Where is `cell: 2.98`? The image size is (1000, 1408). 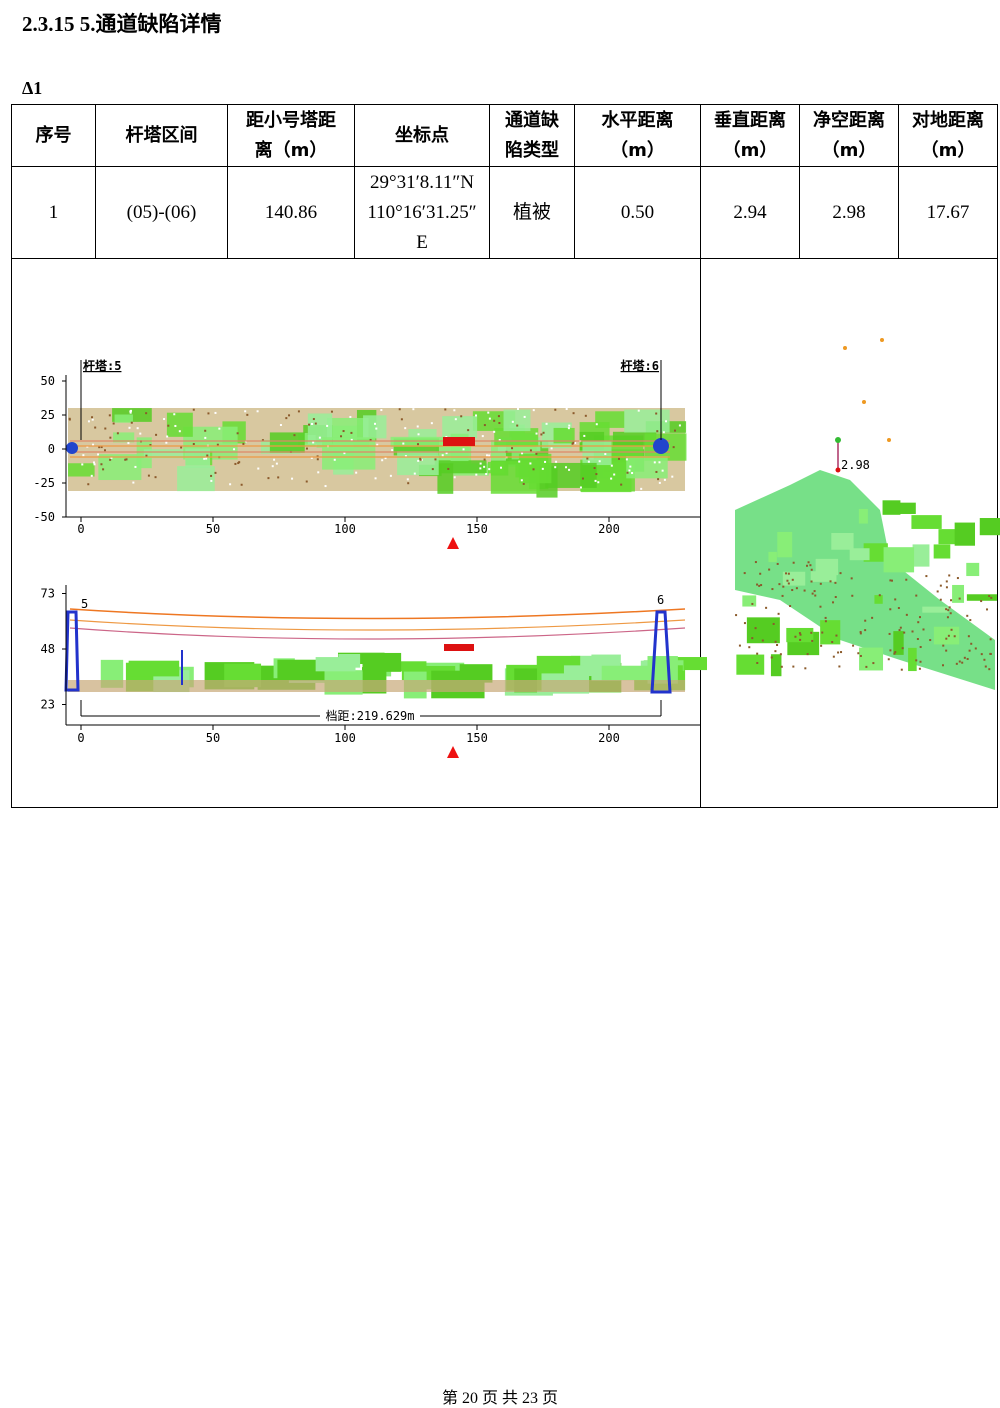
cell: 2.98 is located at coordinates (849, 212).